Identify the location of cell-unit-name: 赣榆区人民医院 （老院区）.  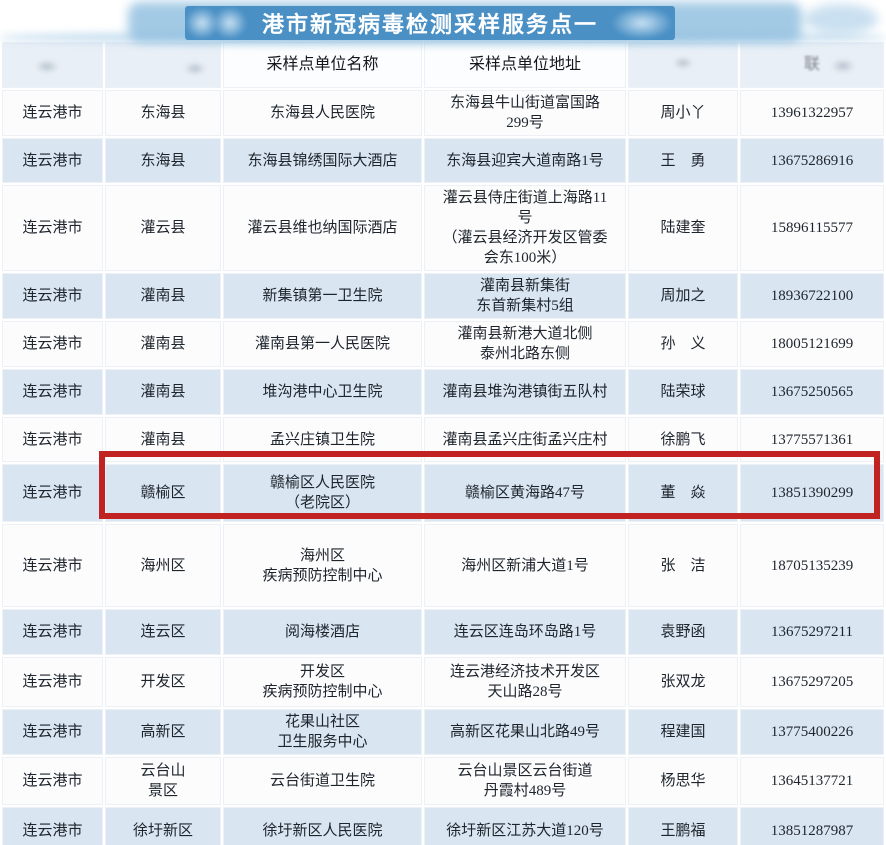
(322, 493).